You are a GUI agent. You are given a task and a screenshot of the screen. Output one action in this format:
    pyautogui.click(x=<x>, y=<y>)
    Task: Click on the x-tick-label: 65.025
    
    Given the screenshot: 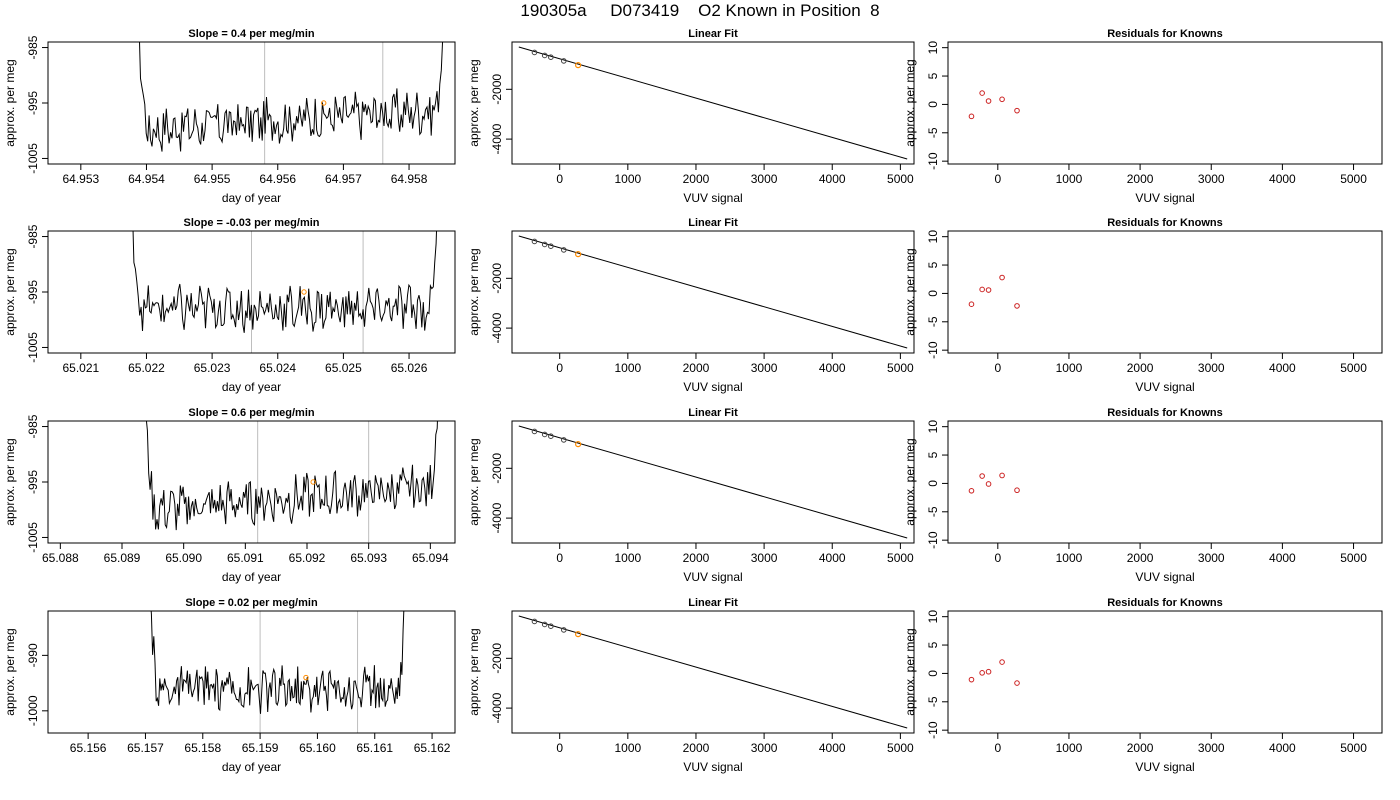 What is the action you would take?
    pyautogui.click(x=343, y=368)
    